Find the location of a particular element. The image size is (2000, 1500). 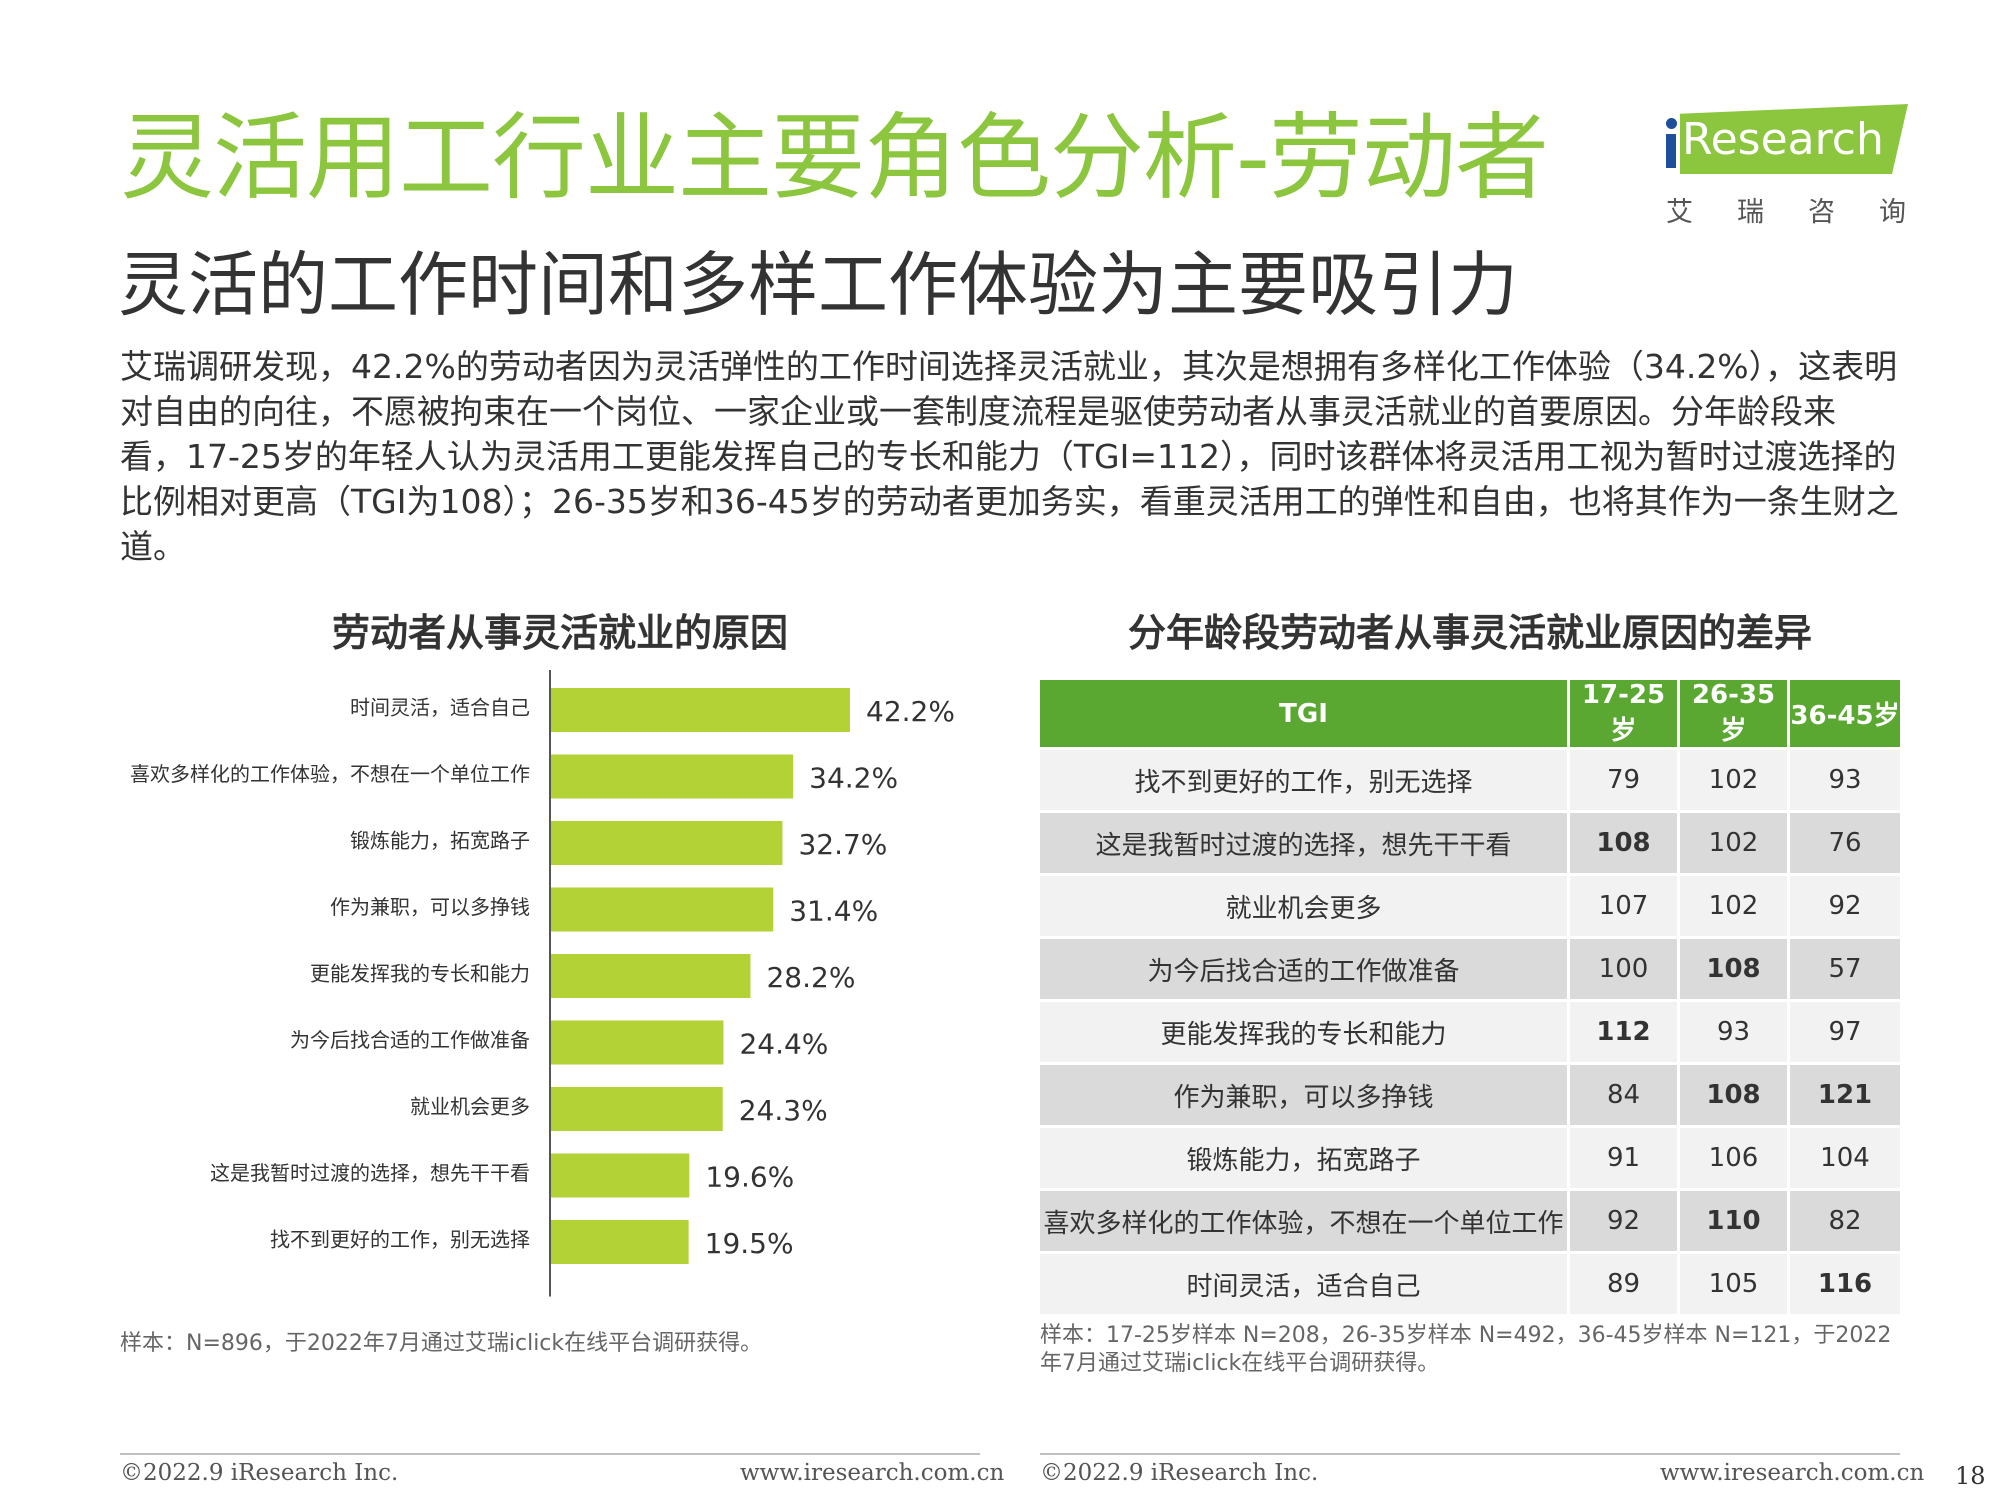

footer-divider-right is located at coordinates (1470, 1454).